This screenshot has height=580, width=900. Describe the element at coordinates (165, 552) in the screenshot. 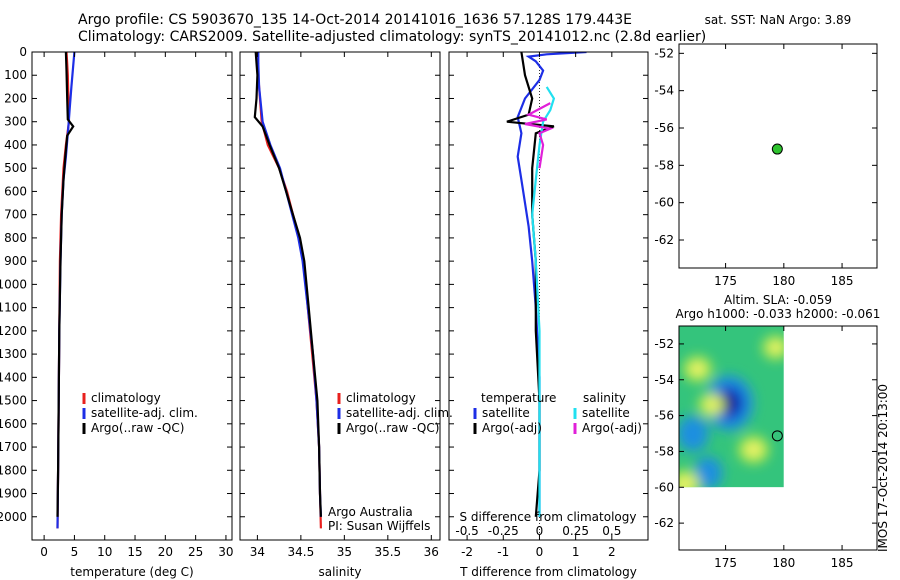

I see `x-tick-label: 20` at that location.